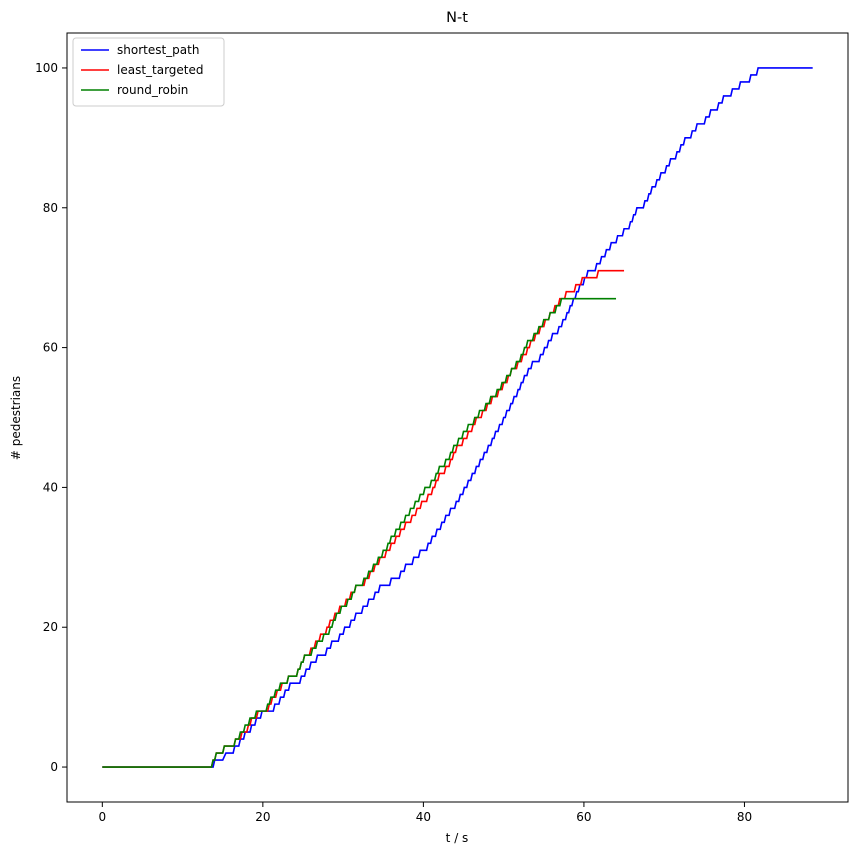  Describe the element at coordinates (457, 838) in the screenshot. I see `x-axis-label: t / s` at that location.